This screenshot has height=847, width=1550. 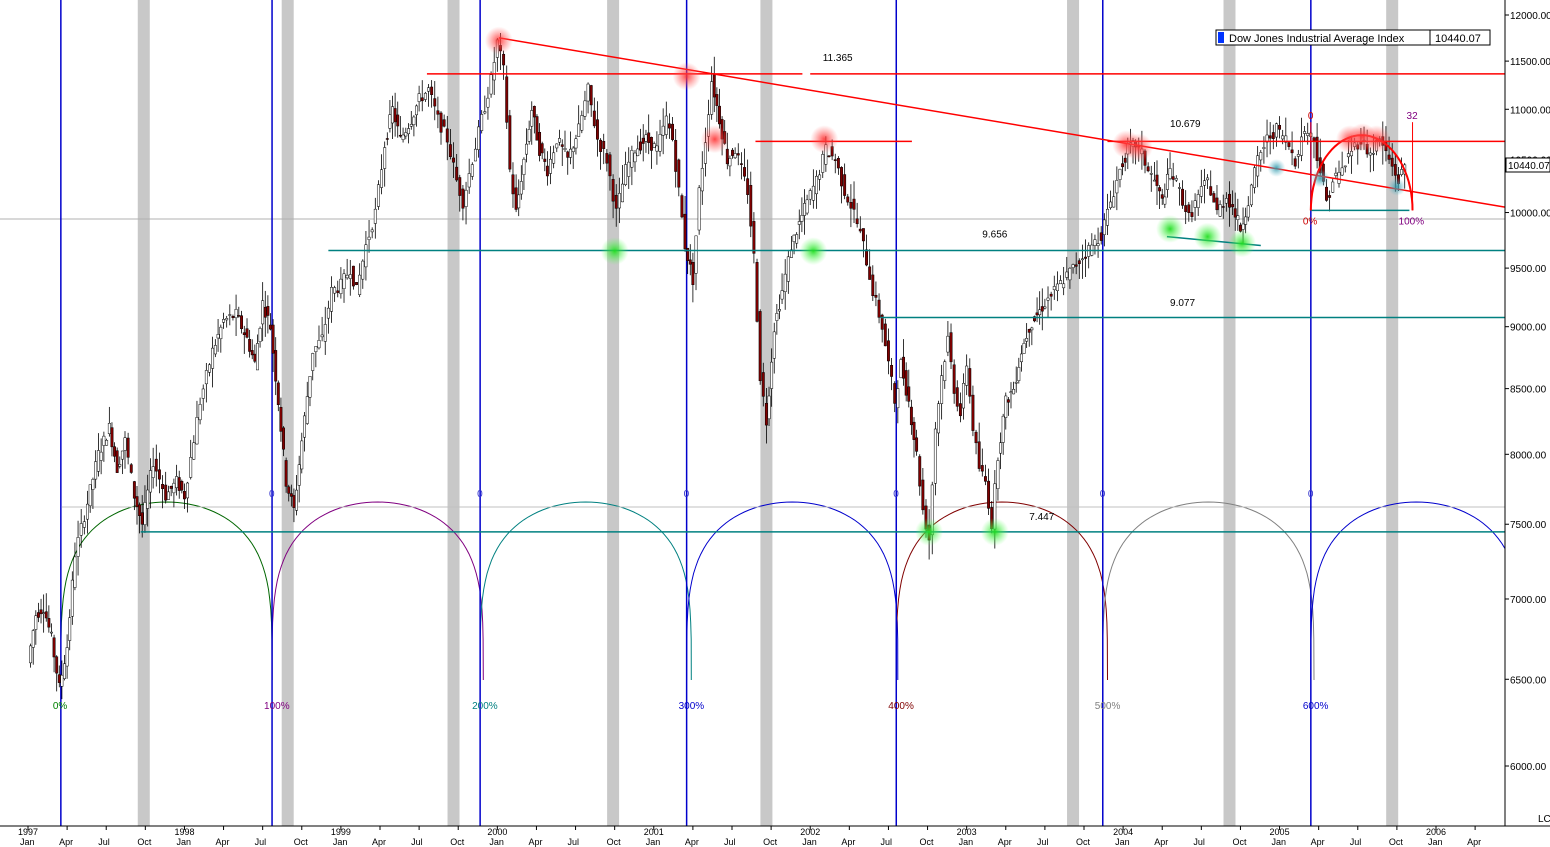 I want to click on cycle-pct-label: 600%, so click(x=1316, y=706).